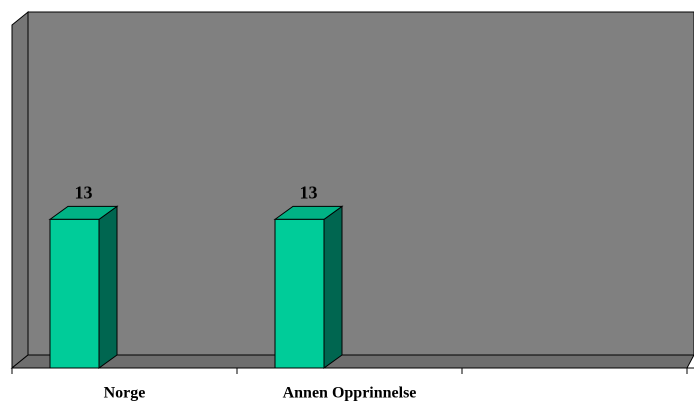  What do you see at coordinates (20, 190) in the screenshot?
I see `side-wall` at bounding box center [20, 190].